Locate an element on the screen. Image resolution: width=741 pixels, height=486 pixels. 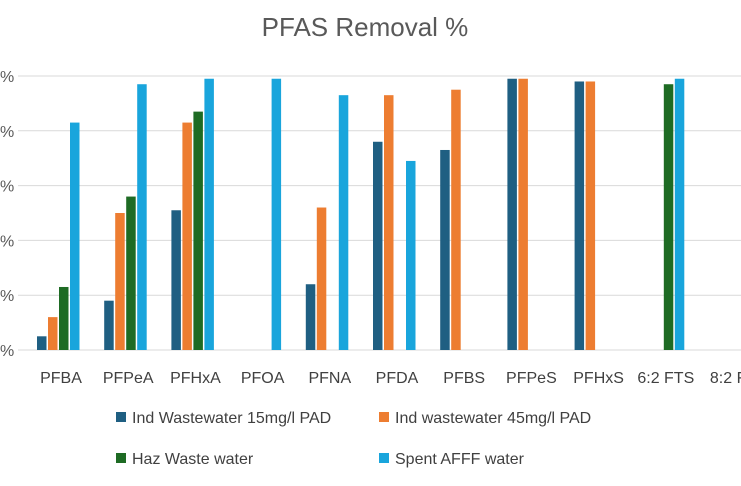
legend-label: Spent AFFF water is located at coordinates (460, 459).